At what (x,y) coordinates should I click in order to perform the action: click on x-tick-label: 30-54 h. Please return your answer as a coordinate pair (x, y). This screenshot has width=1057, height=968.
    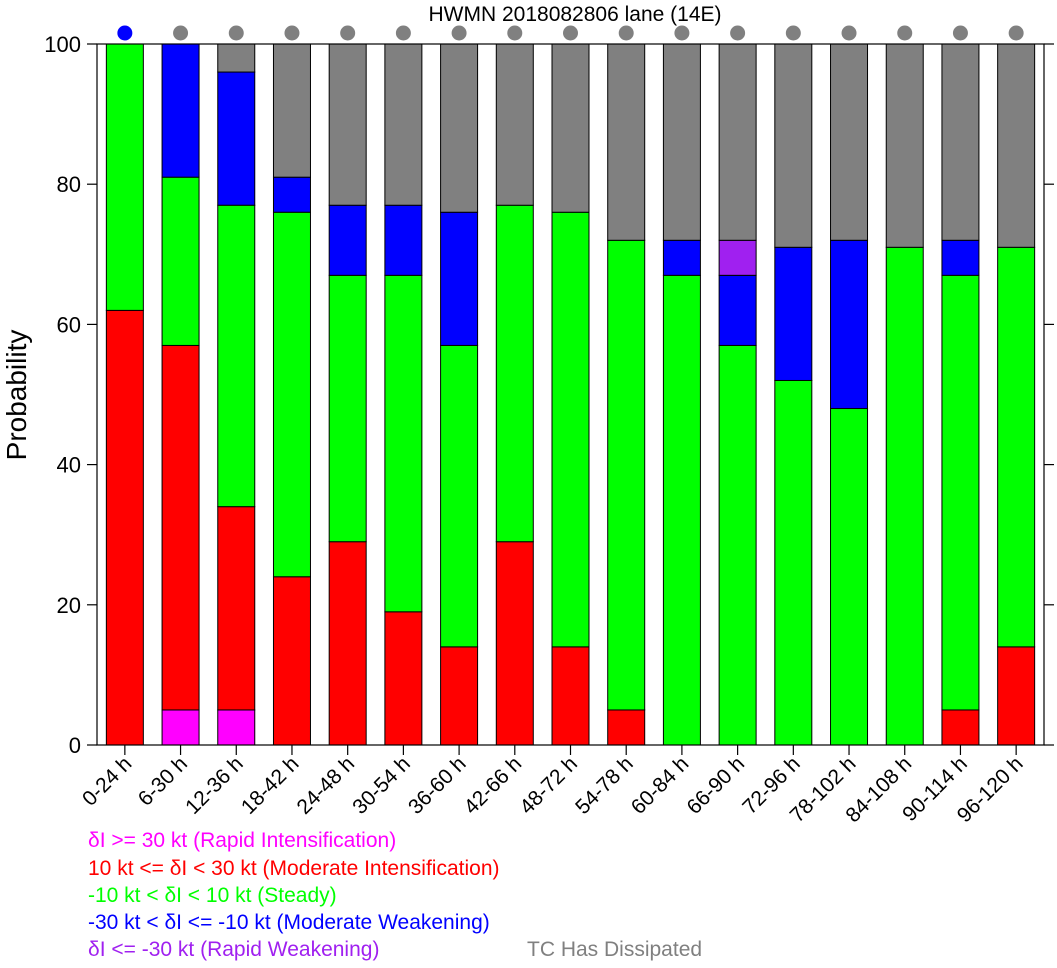
    Looking at the image, I should click on (381, 785).